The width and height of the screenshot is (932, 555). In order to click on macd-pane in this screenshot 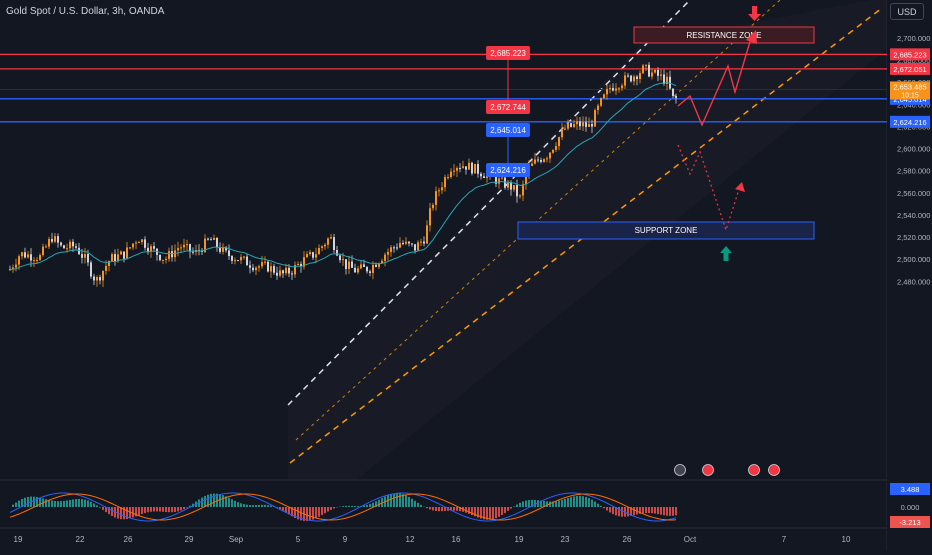, I will do `click(343, 507)`.